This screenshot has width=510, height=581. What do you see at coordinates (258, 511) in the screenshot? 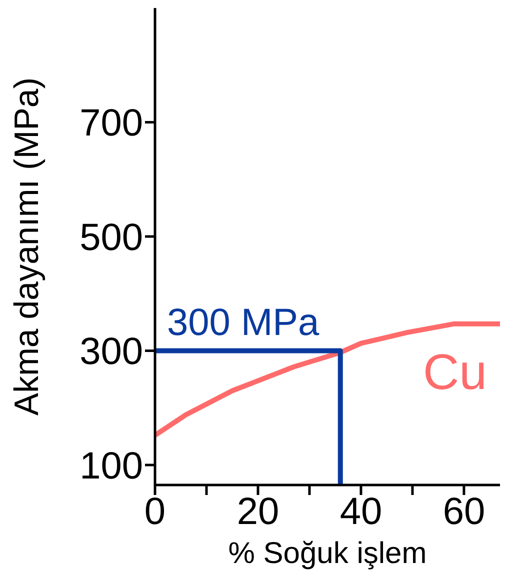
I see `x-tick-label: 20` at bounding box center [258, 511].